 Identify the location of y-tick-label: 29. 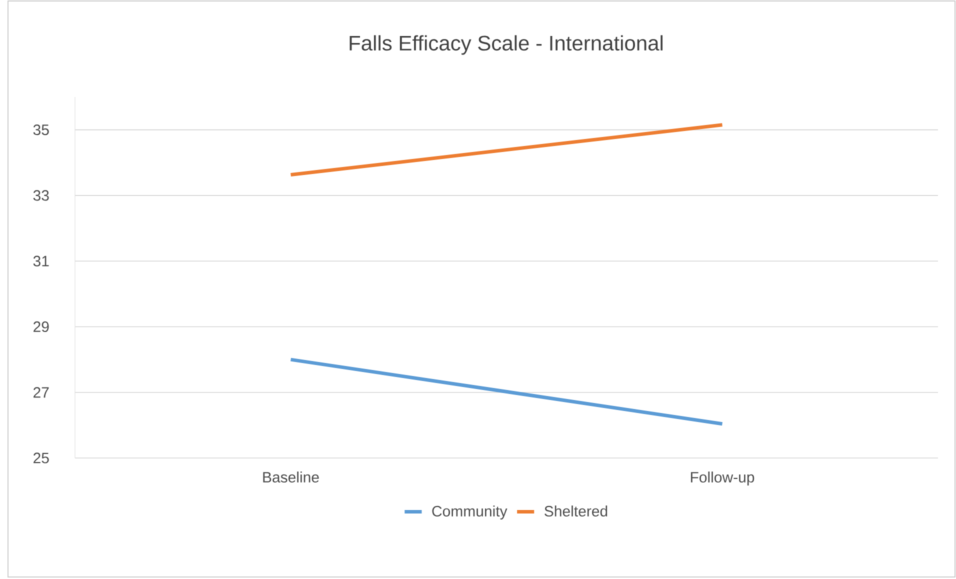
(41, 326).